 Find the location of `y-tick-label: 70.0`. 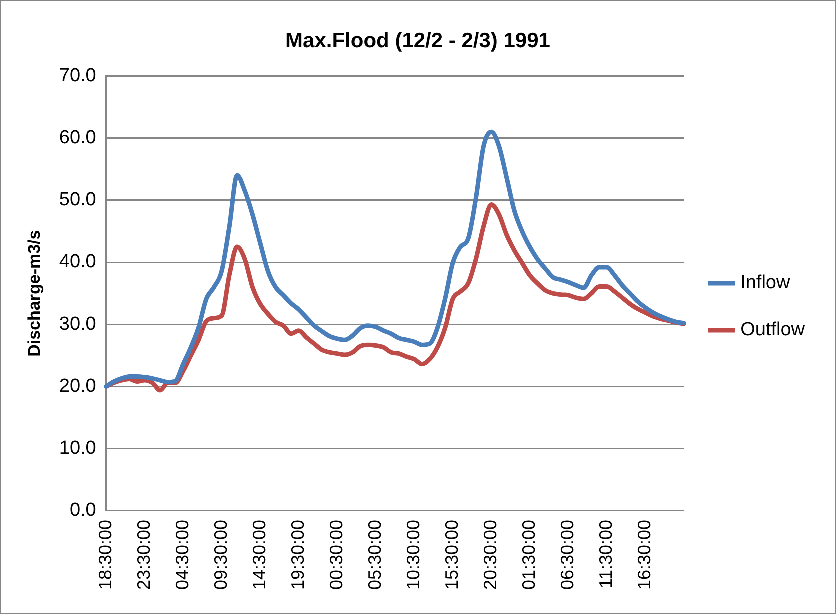

y-tick-label: 70.0 is located at coordinates (77, 75).